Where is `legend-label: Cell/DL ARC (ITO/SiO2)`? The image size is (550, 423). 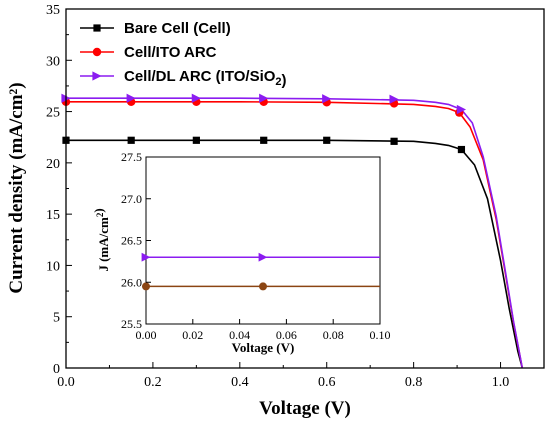
legend-label: Cell/DL ARC (ITO/SiO2) is located at coordinates (205, 78).